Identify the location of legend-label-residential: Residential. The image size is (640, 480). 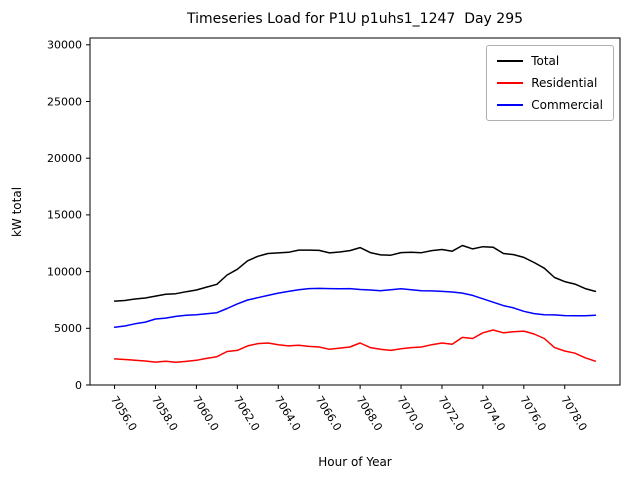
(564, 83).